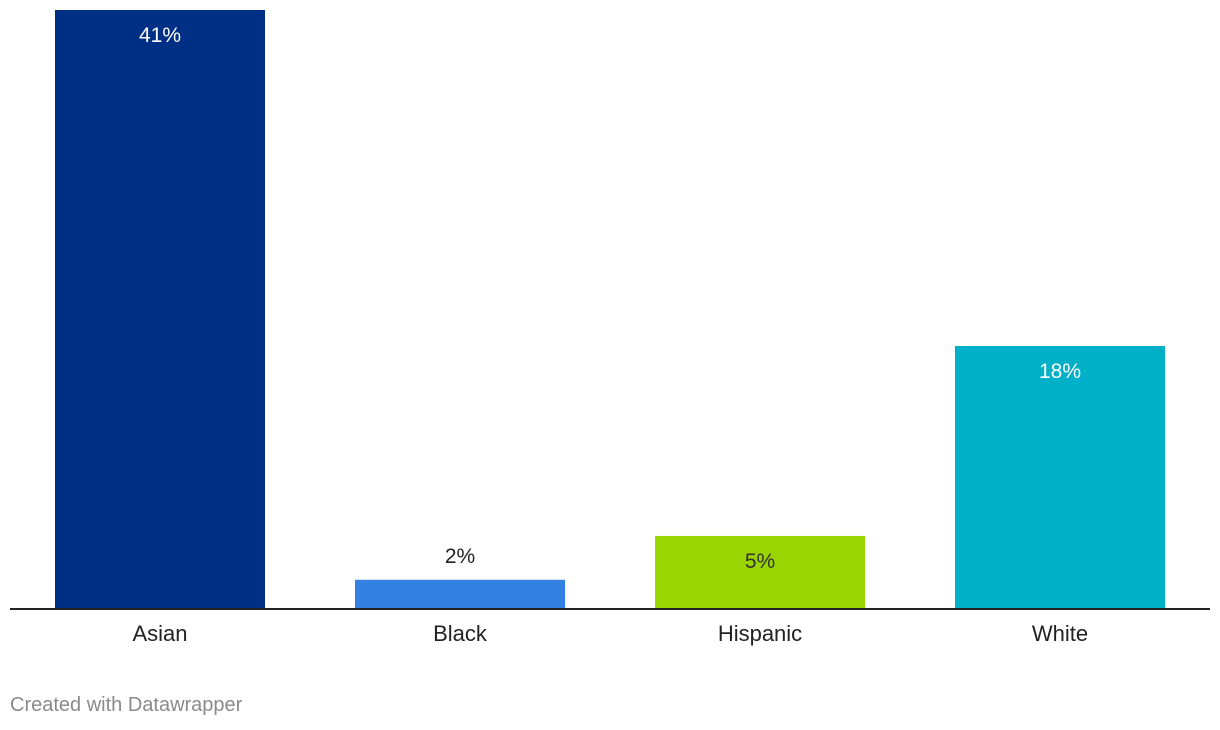 The height and width of the screenshot is (730, 1220). I want to click on category-label-hispanic: Hispanic, so click(760, 633).